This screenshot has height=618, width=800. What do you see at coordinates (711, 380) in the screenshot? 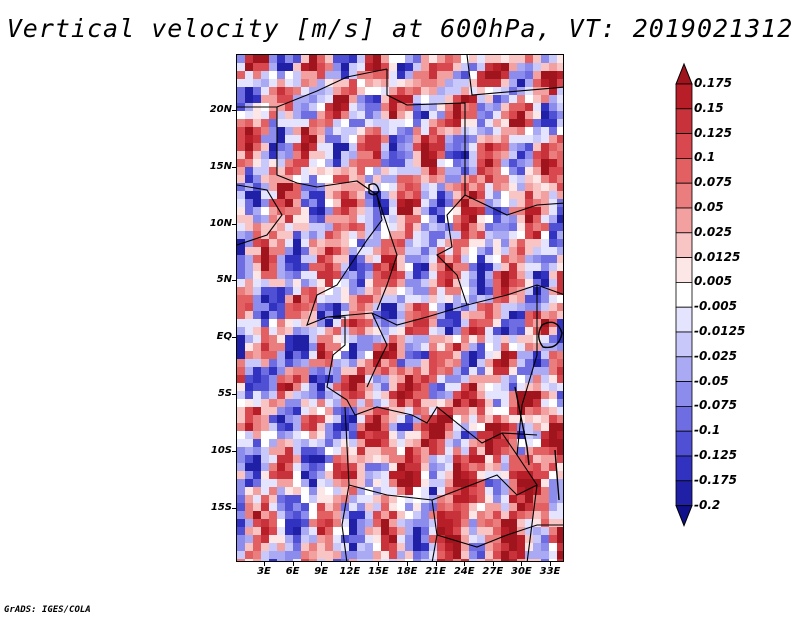
I see `colorbar-label: -0.05` at bounding box center [711, 380].